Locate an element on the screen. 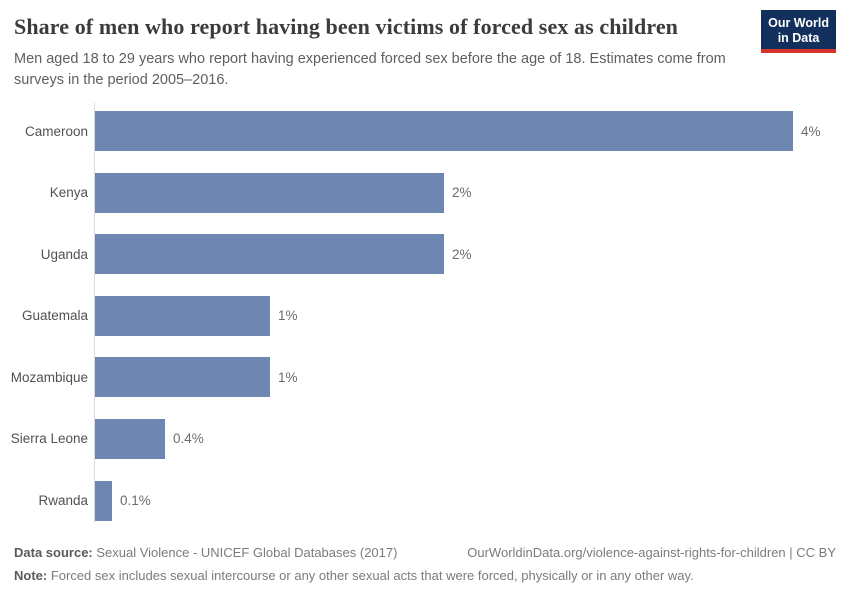 The width and height of the screenshot is (850, 600). category-label: Sierra Leone is located at coordinates (49, 439).